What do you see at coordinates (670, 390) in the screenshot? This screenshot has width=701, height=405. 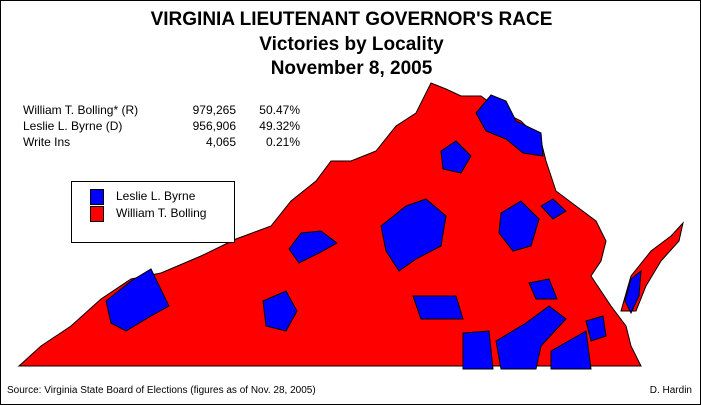 I see `author-credit: D. Hardin` at bounding box center [670, 390].